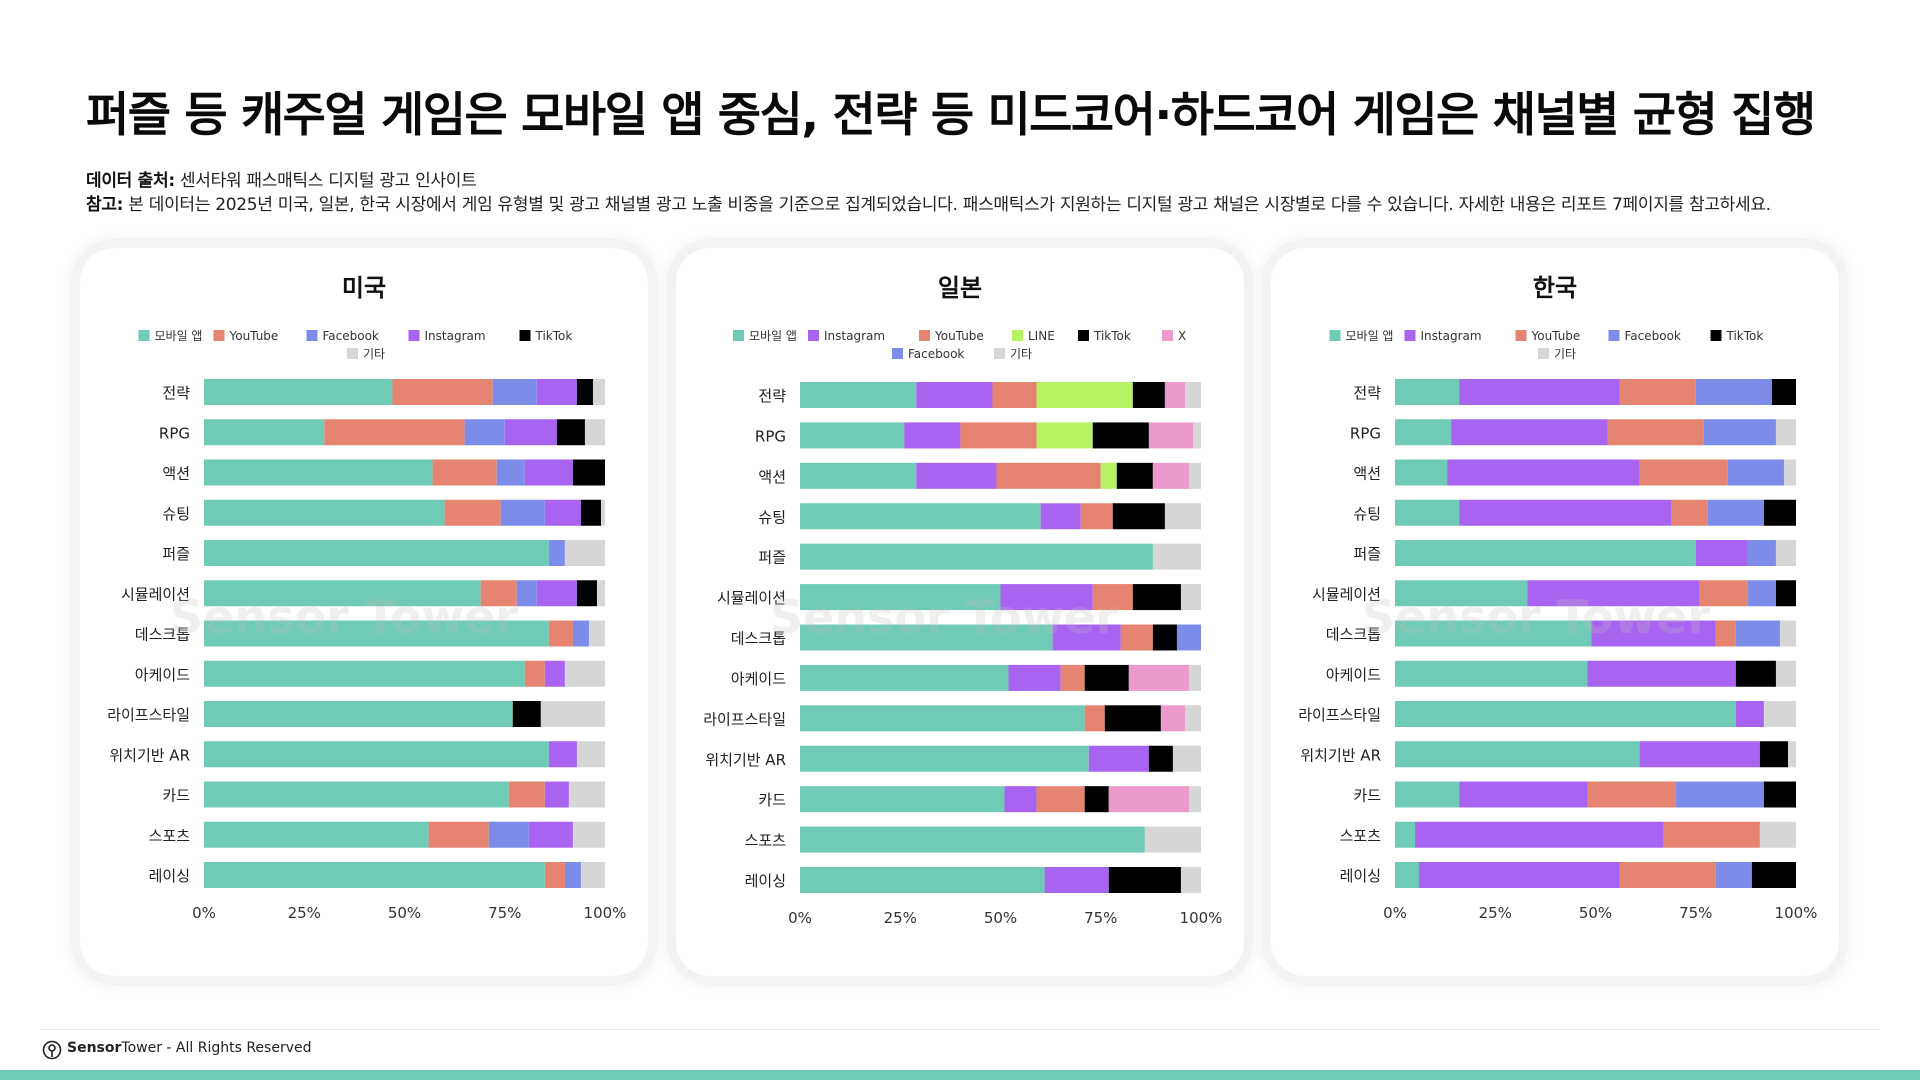  Describe the element at coordinates (1367, 393) in the screenshot. I see `category-label: 전략` at that location.